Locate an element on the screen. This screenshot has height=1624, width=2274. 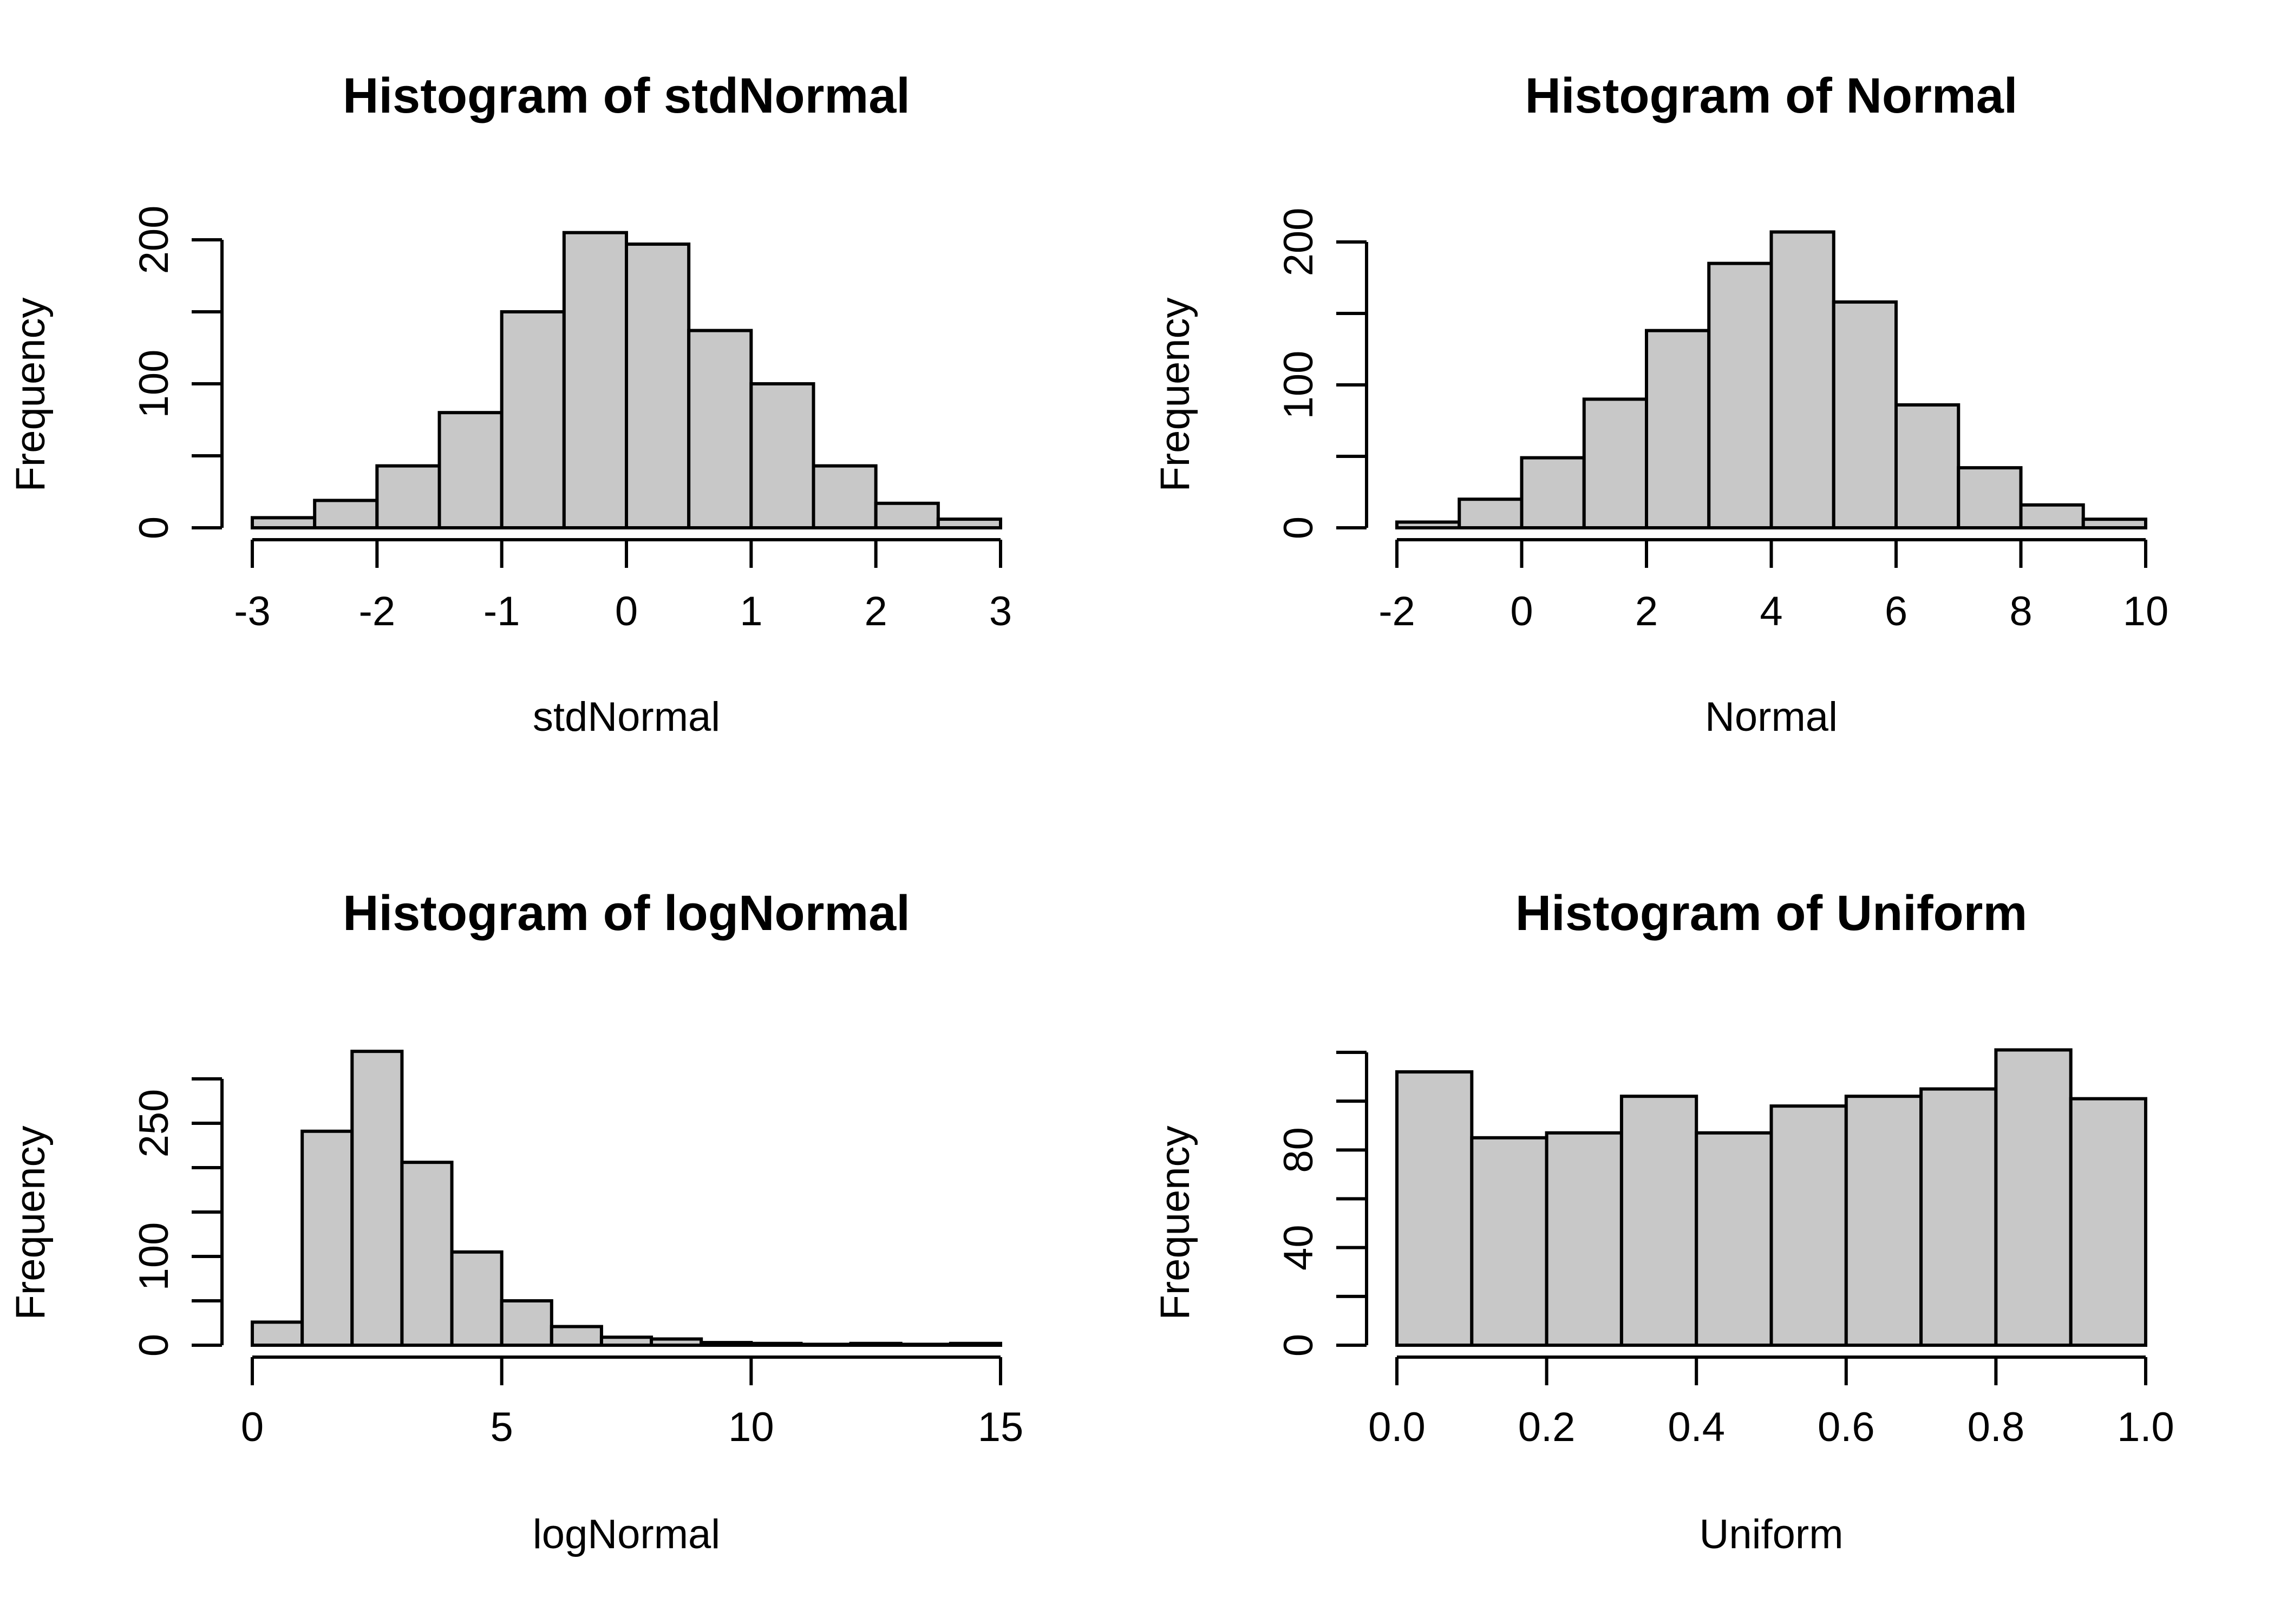
x-tick-label: 8 is located at coordinates (2021, 611).